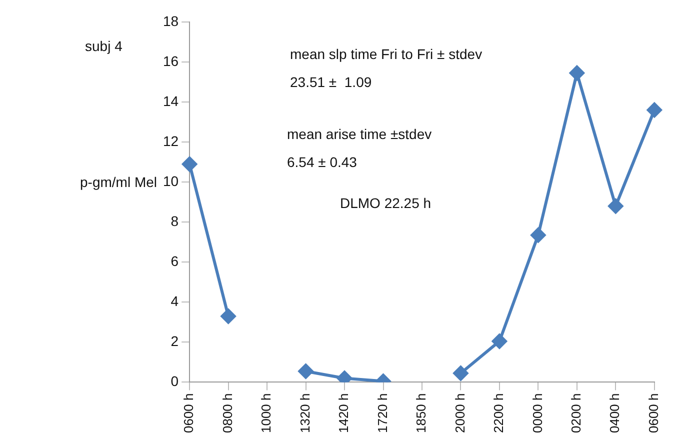  What do you see at coordinates (170, 60) in the screenshot?
I see `y-tick-label: 16` at bounding box center [170, 60].